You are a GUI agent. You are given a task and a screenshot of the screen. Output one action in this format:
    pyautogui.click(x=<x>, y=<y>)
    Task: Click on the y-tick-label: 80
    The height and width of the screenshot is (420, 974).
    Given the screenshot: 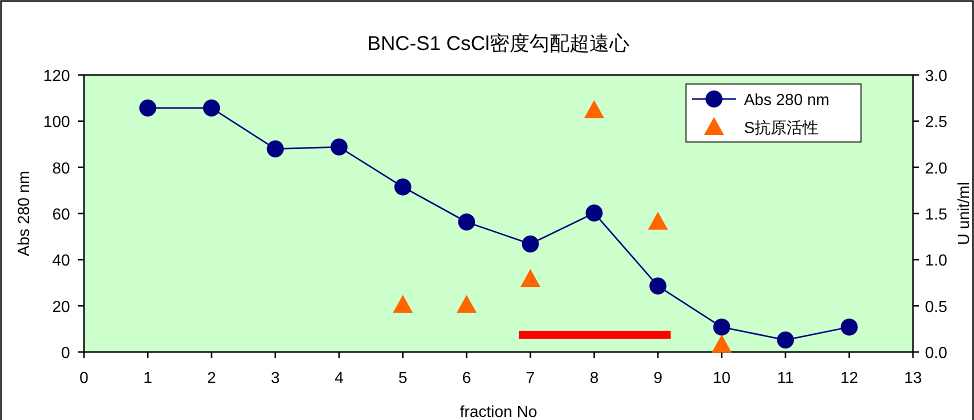 What is the action you would take?
    pyautogui.click(x=61, y=169)
    